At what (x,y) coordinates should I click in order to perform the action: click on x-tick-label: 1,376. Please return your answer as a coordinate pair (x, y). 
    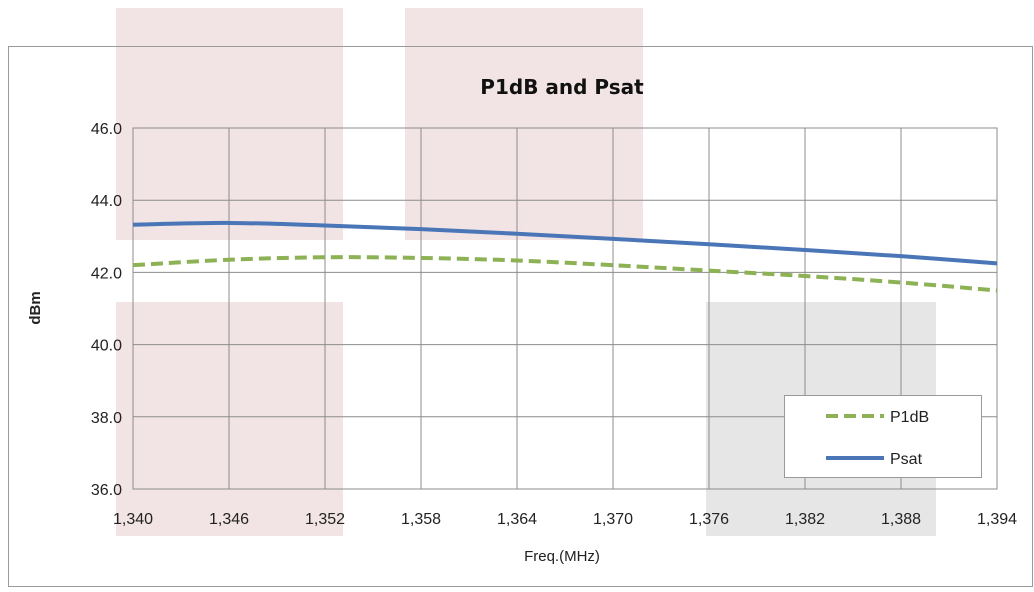
    Looking at the image, I should click on (709, 519).